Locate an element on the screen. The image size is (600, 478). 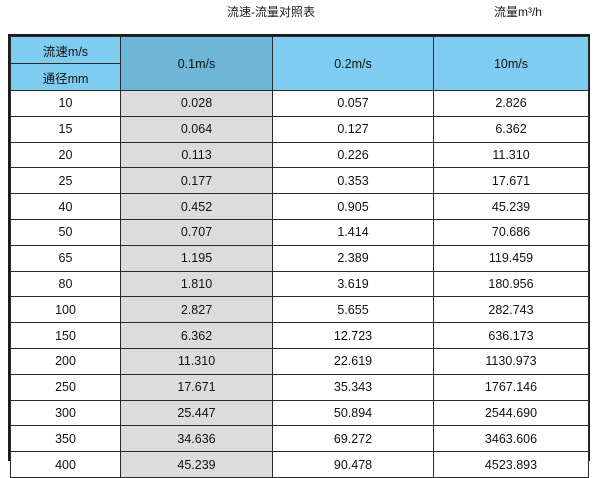
table-row: 200 11.310 22.619 1130.973 is located at coordinates (299, 361).